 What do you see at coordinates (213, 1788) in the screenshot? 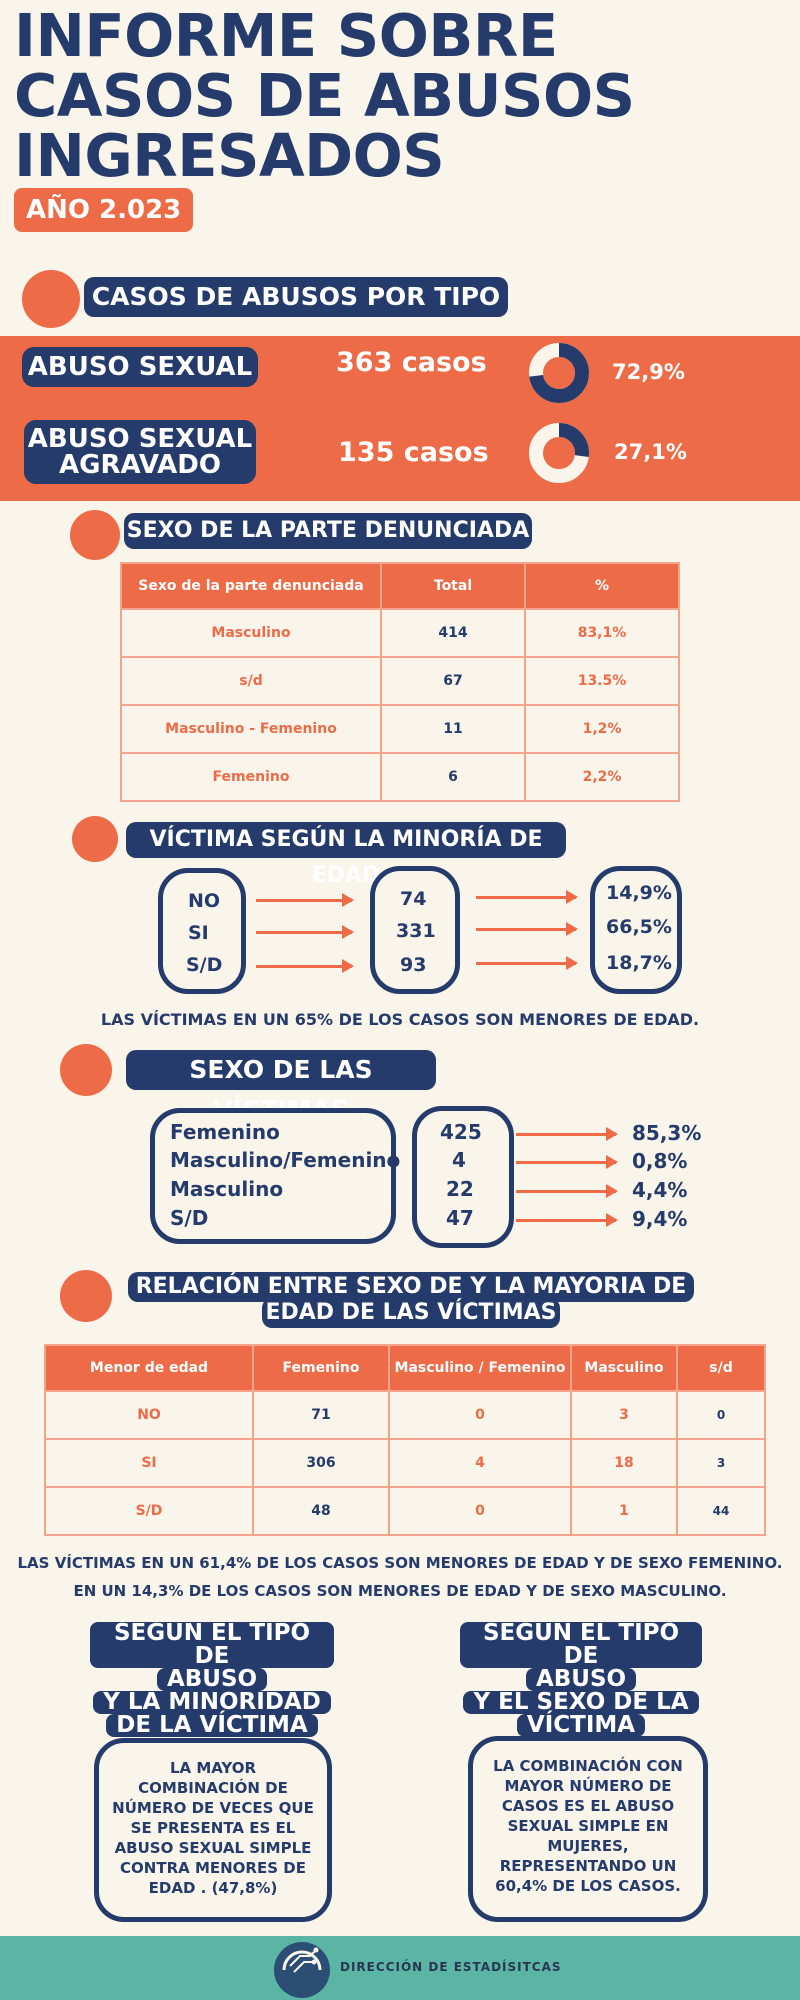
I see `bottom-left-text-line: COMBINACIÓN DE` at bounding box center [213, 1788].